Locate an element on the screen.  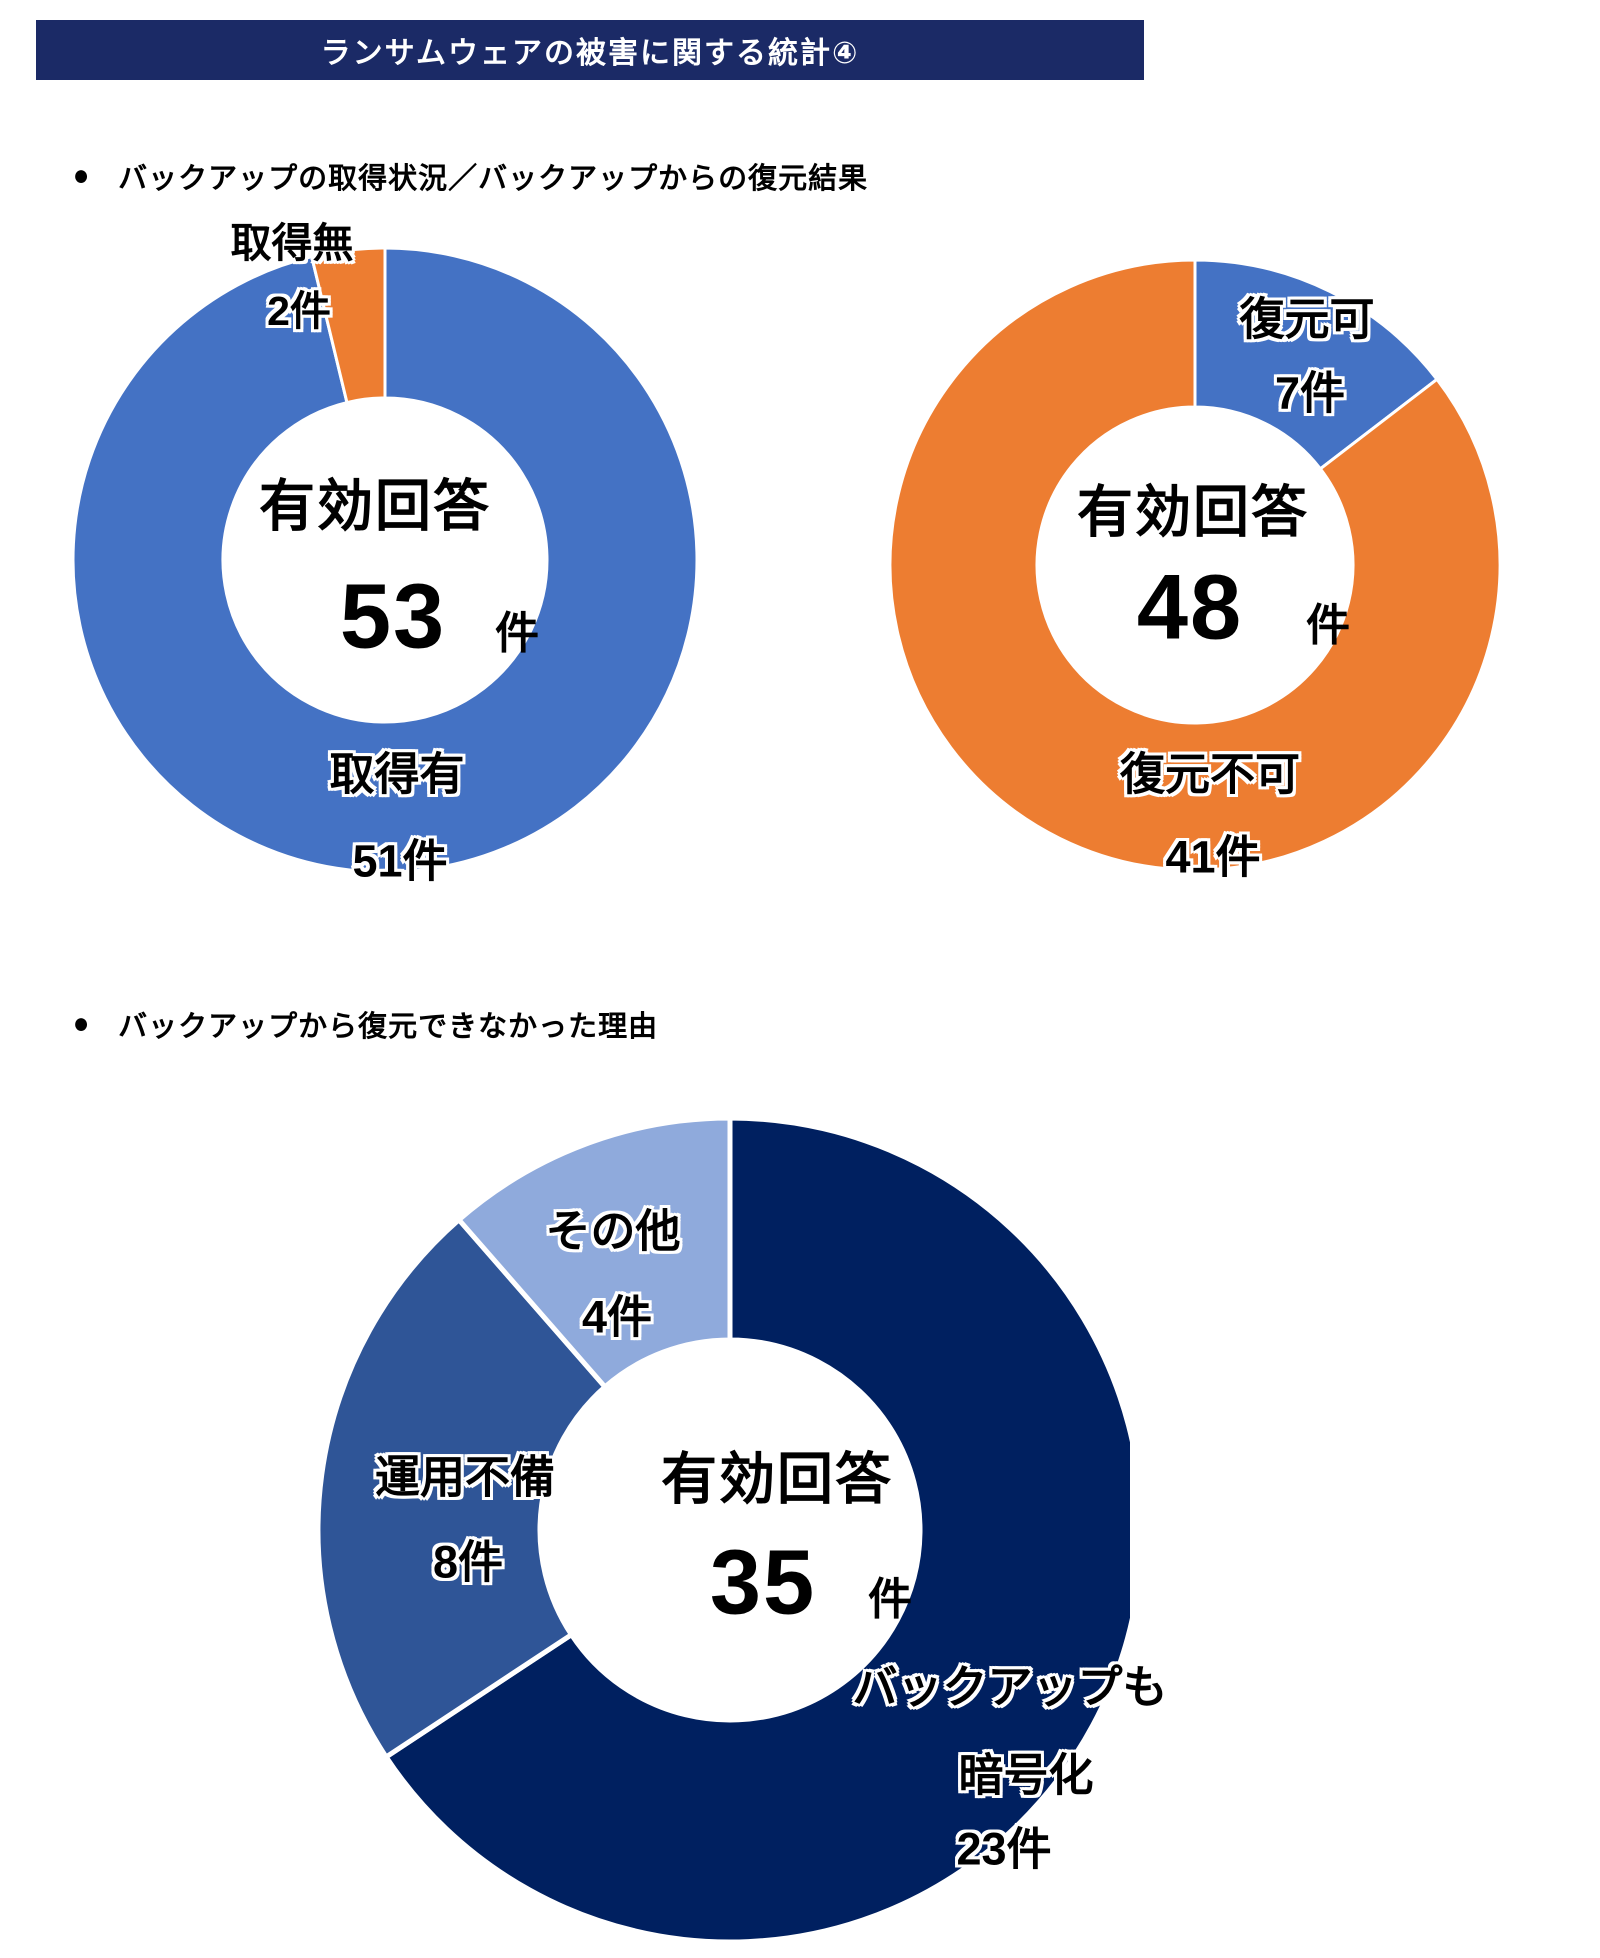
center-value-total: 48 is located at coordinates (1190, 607).